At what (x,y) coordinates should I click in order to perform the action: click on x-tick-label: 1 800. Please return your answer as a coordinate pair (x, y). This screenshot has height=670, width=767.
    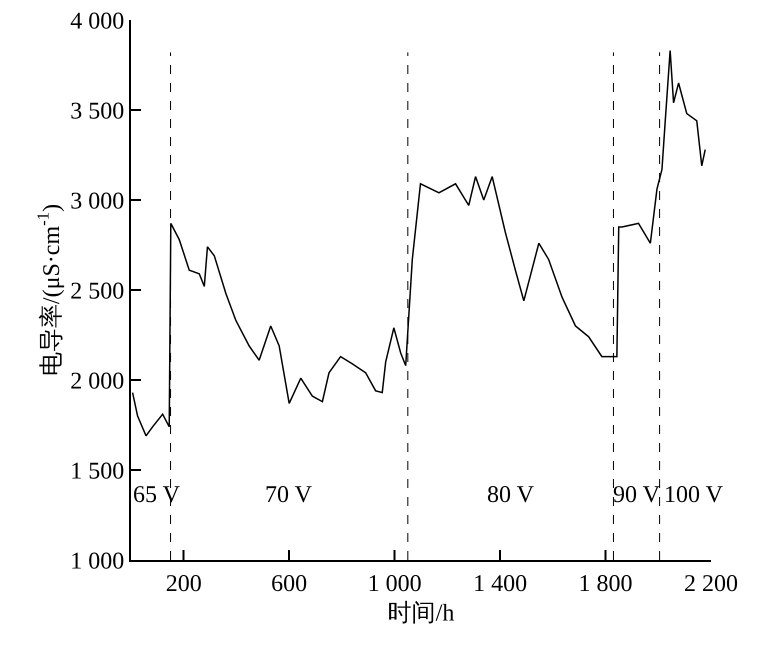
    Looking at the image, I should click on (605, 583).